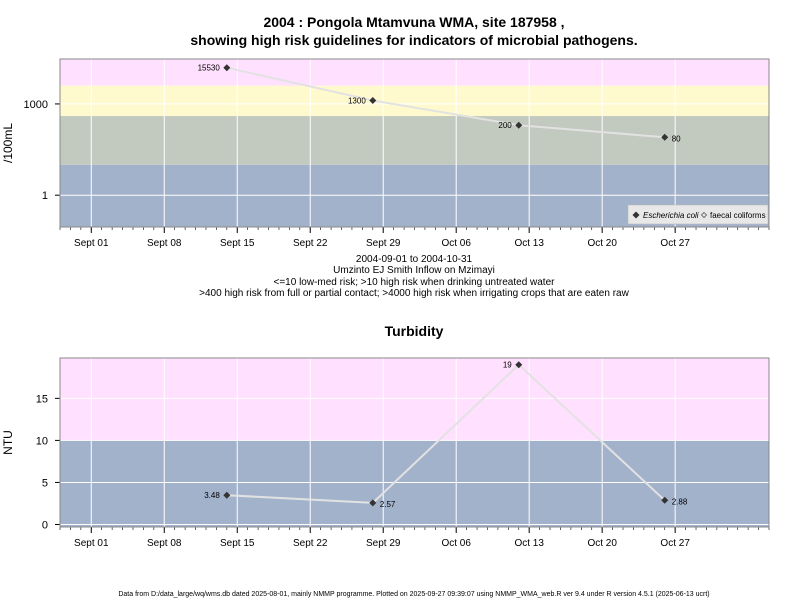  Describe the element at coordinates (357, 100) in the screenshot. I see `data-label: 1300` at that location.